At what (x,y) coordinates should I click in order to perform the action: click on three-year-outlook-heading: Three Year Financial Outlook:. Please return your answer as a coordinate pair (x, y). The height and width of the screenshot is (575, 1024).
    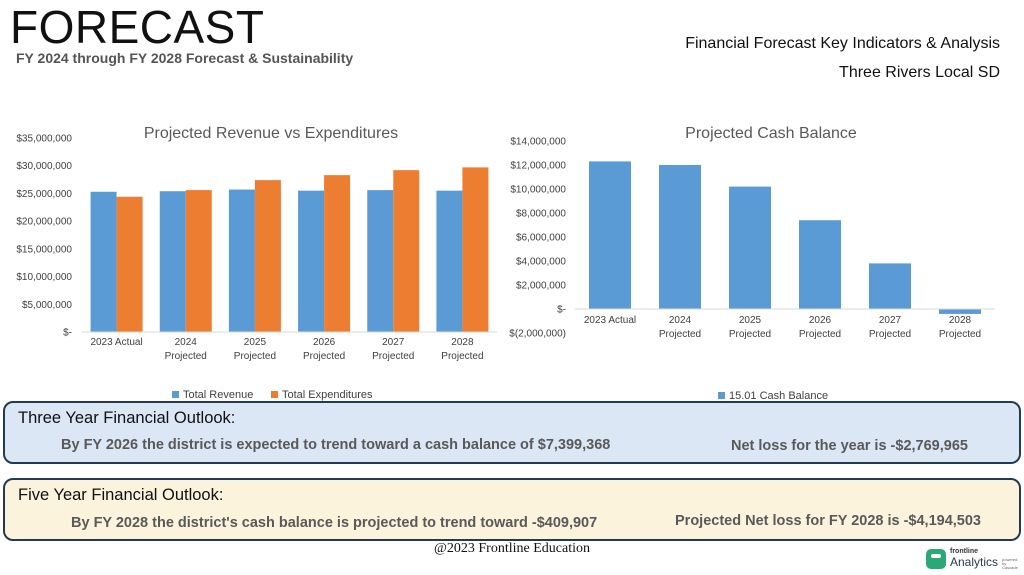
    Looking at the image, I should click on (127, 418).